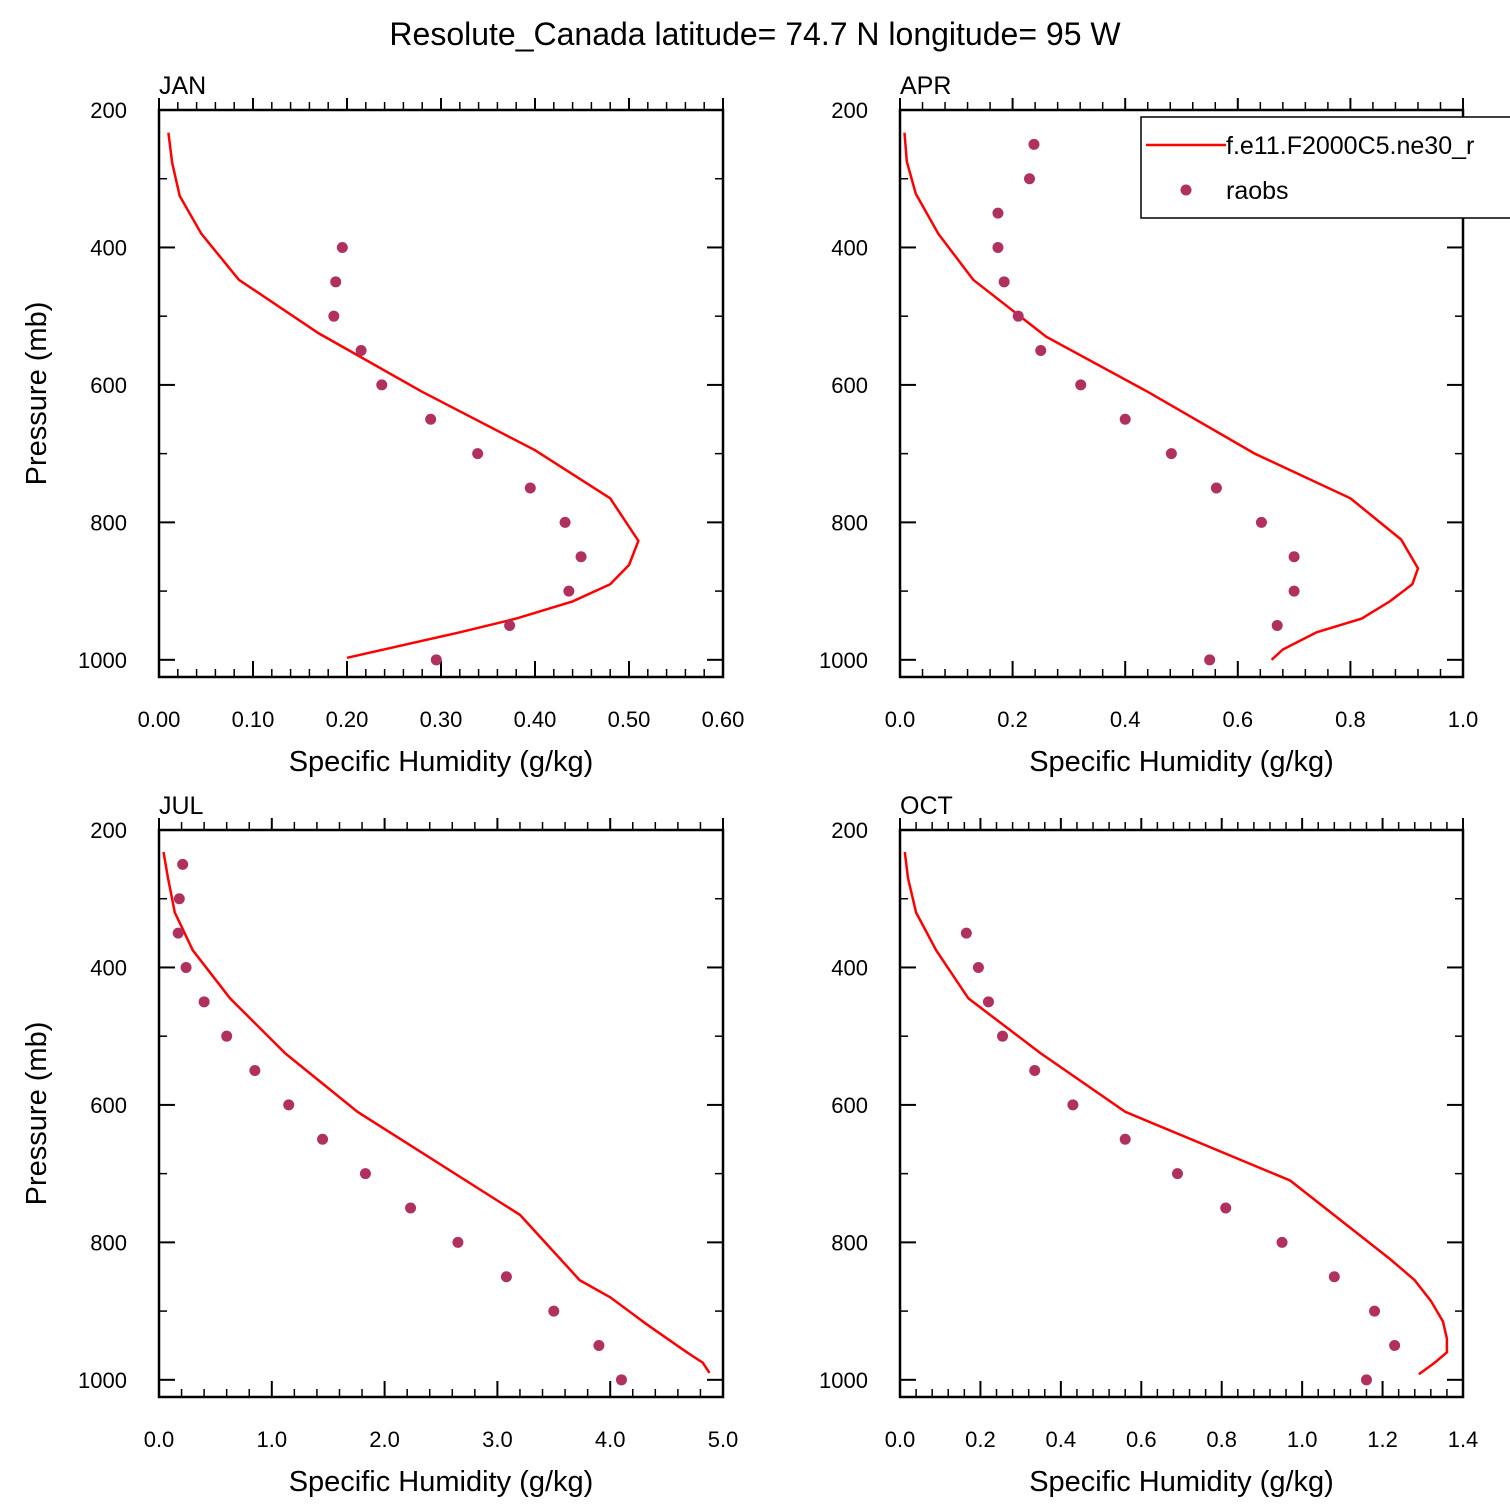 The height and width of the screenshot is (1510, 1510). What do you see at coordinates (497, 1439) in the screenshot?
I see `x-tick-label: 3.0` at bounding box center [497, 1439].